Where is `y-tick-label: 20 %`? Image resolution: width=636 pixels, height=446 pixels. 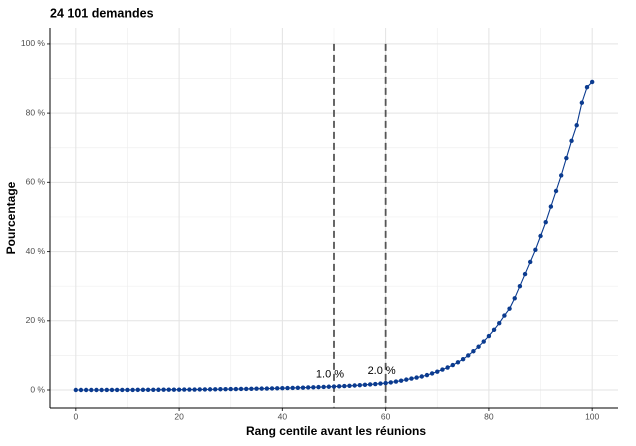
y-tick-label: 20 % is located at coordinates (36, 320).